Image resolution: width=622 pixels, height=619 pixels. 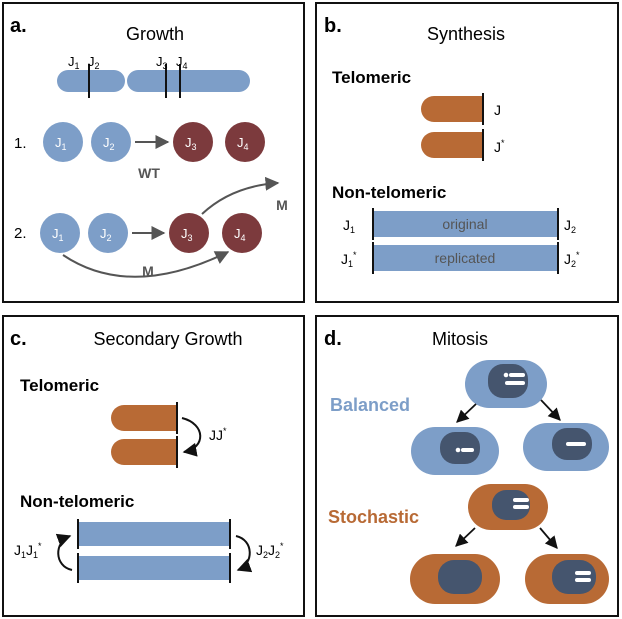 I want to click on row2-circle-j3, so click(x=189, y=233).